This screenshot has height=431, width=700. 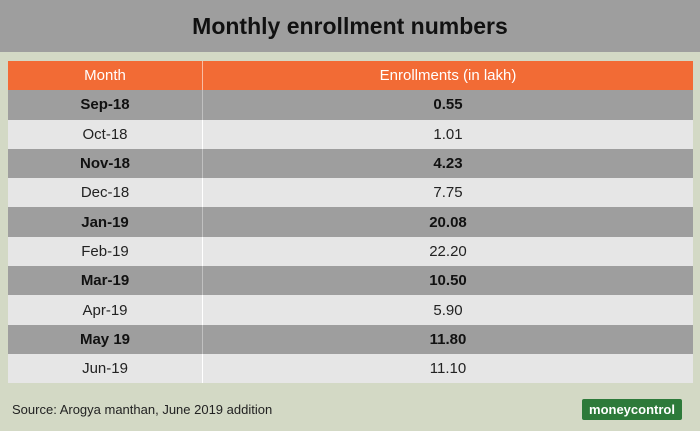 What do you see at coordinates (105, 369) in the screenshot?
I see `month-cell: Jun-19` at bounding box center [105, 369].